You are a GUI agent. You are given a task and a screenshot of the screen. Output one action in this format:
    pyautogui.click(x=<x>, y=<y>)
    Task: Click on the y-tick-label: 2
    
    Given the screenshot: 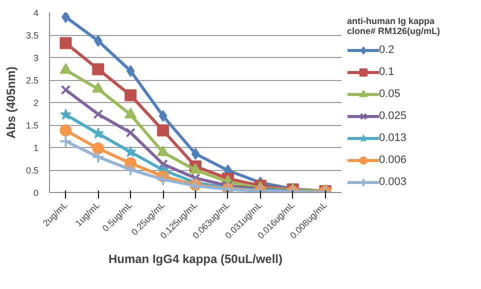 What is the action you would take?
    pyautogui.click(x=36, y=103)
    